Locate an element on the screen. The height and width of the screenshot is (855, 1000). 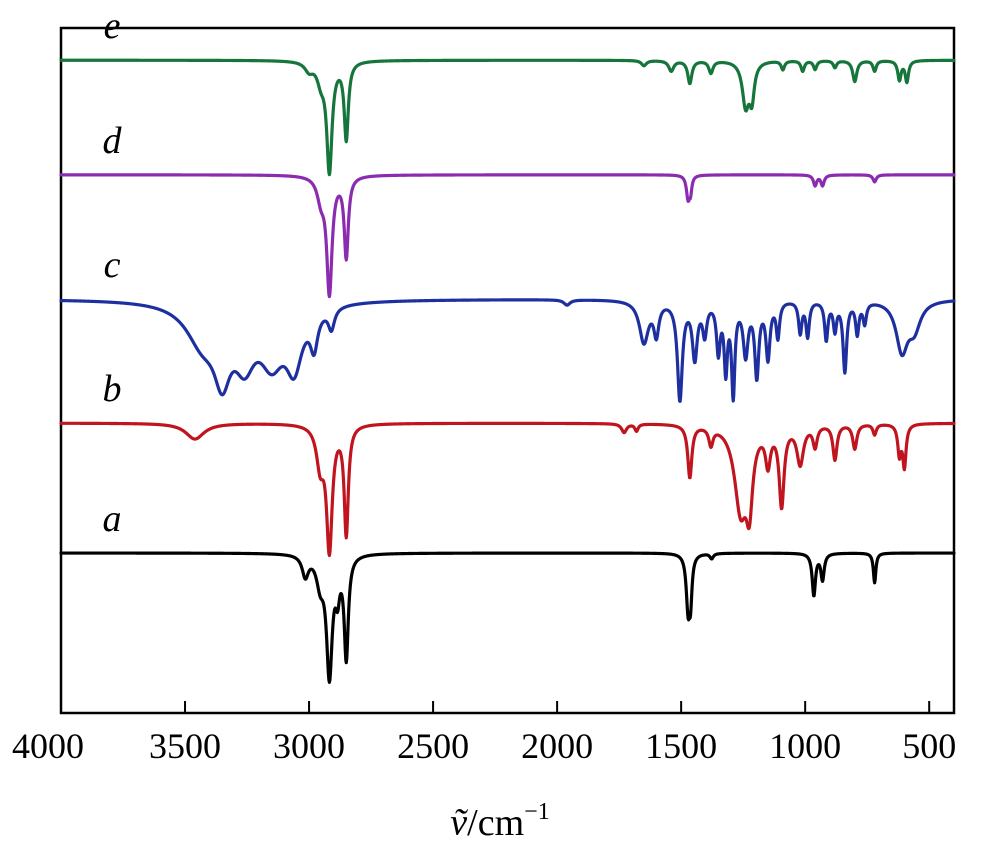
x-tick-label-500: 500 is located at coordinates (929, 746).